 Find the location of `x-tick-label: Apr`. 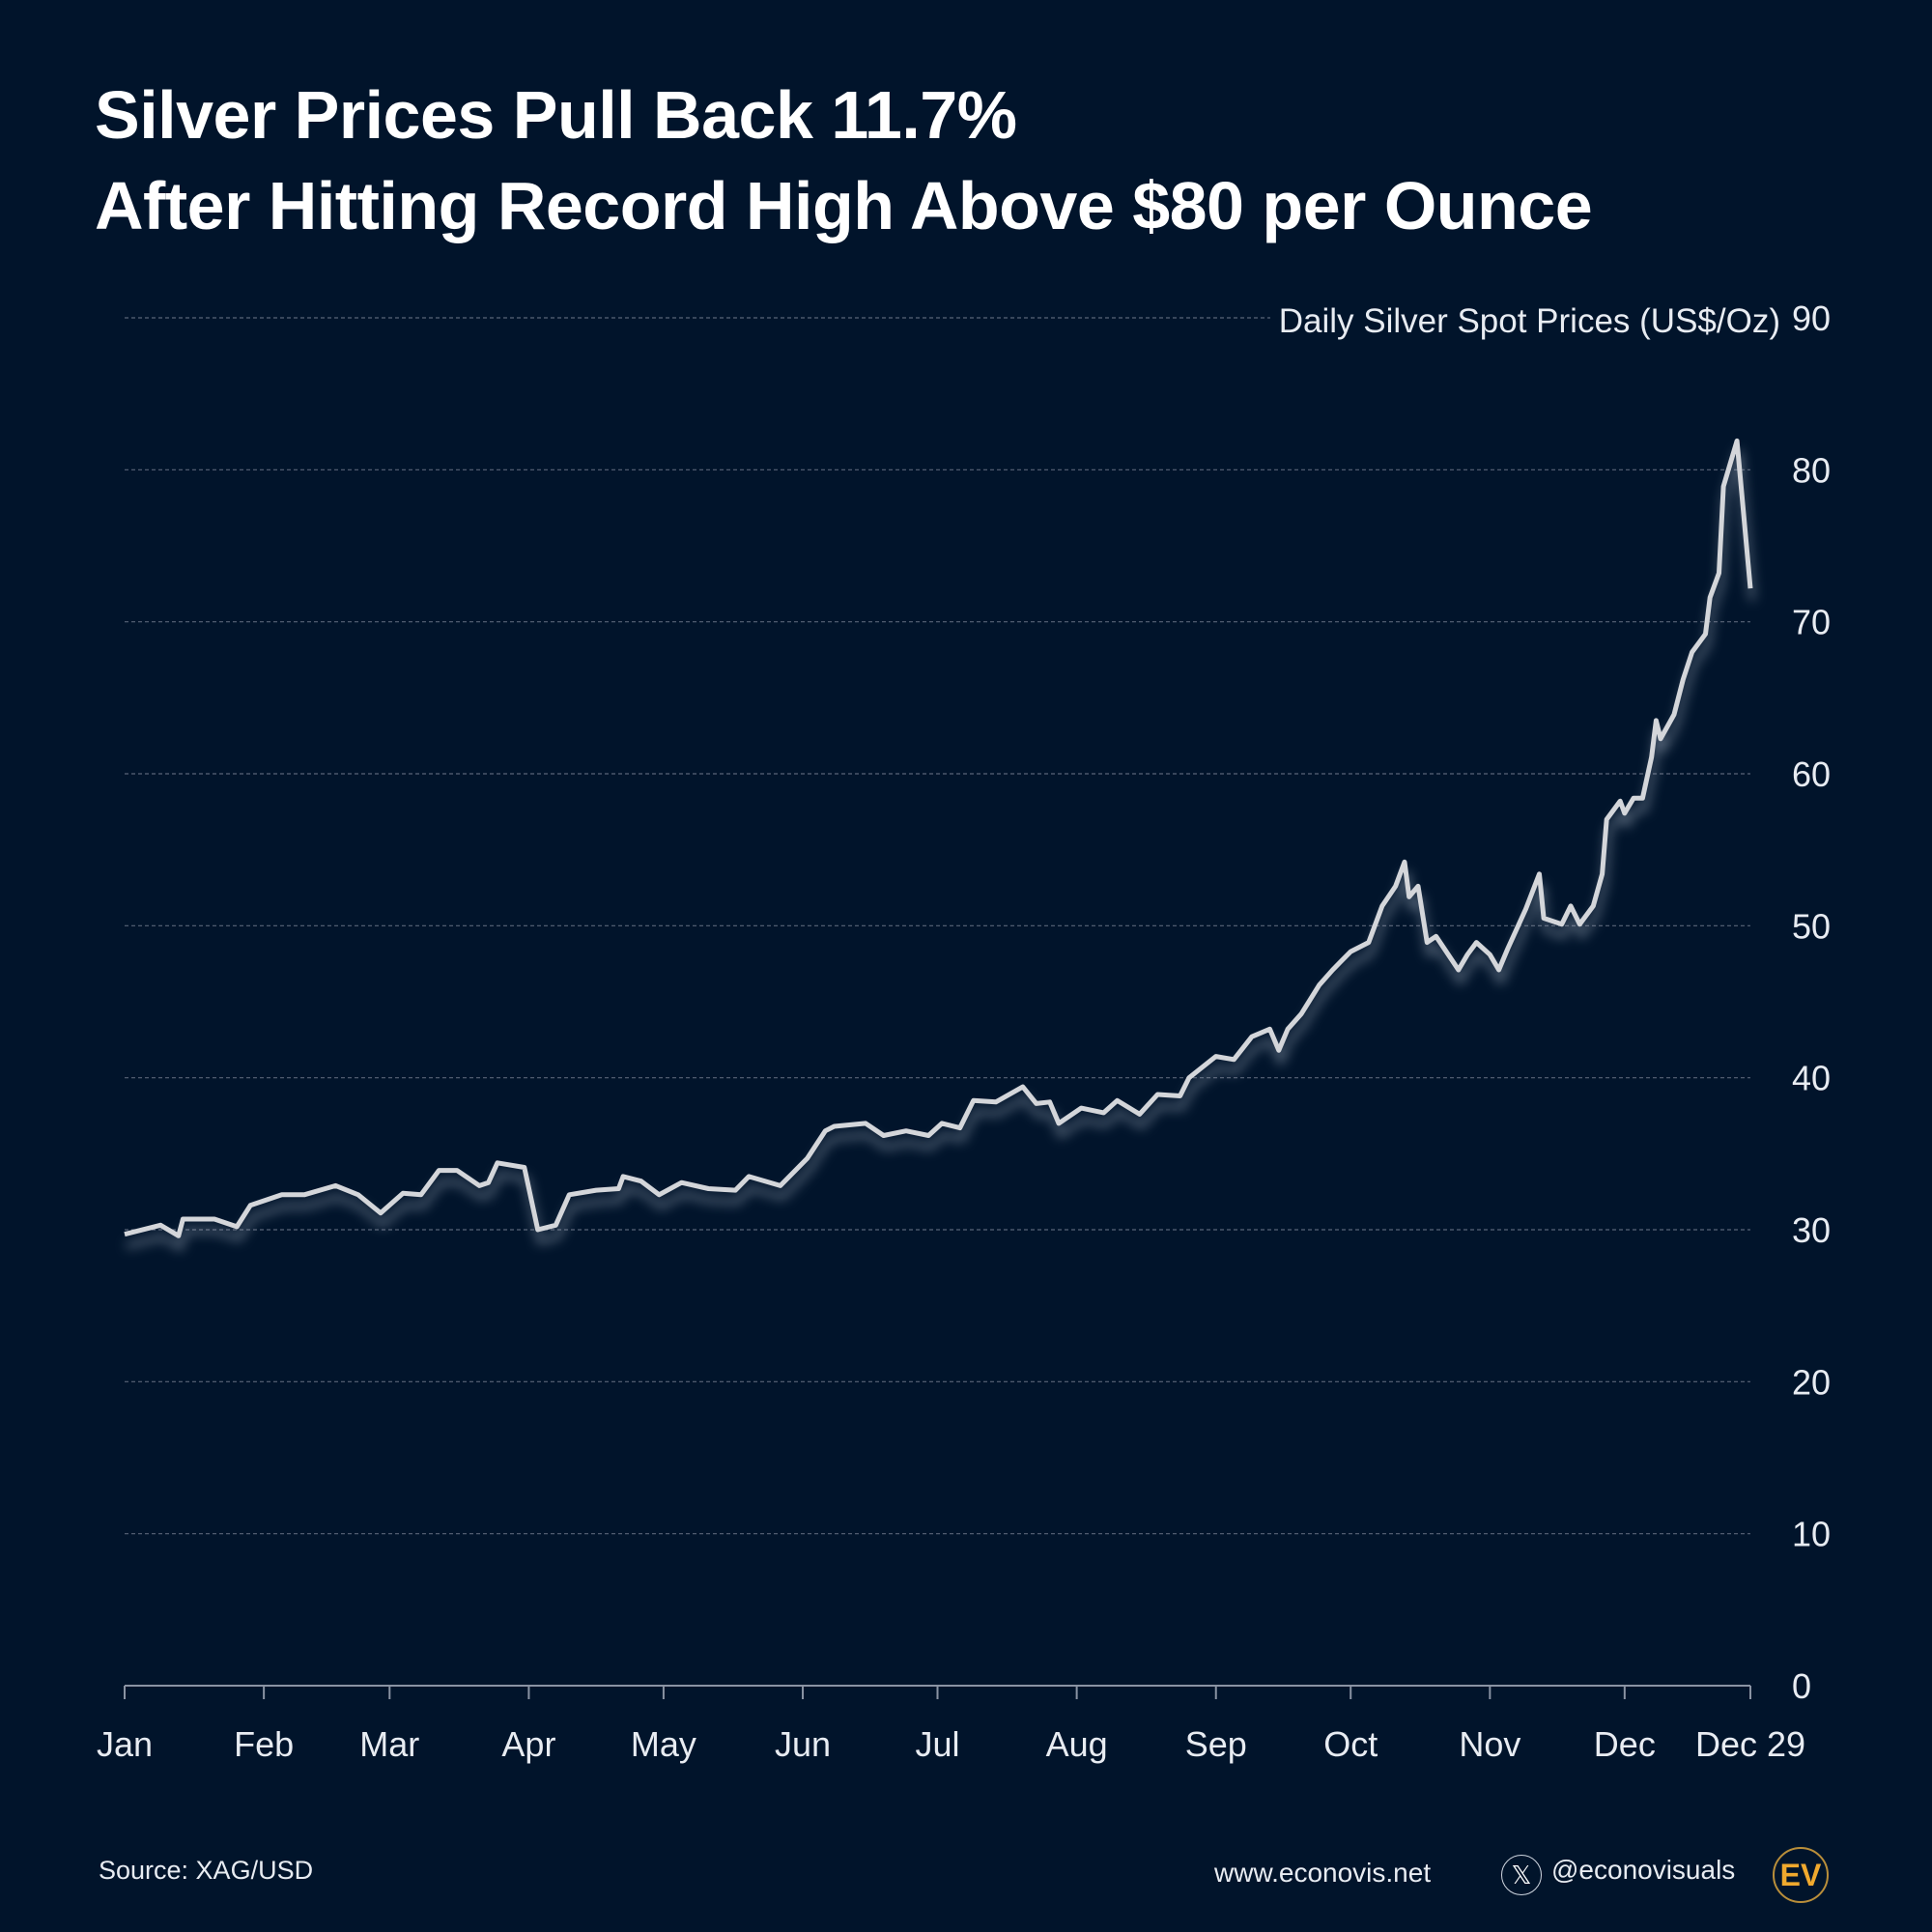

x-tick-label: Apr is located at coordinates (528, 1744).